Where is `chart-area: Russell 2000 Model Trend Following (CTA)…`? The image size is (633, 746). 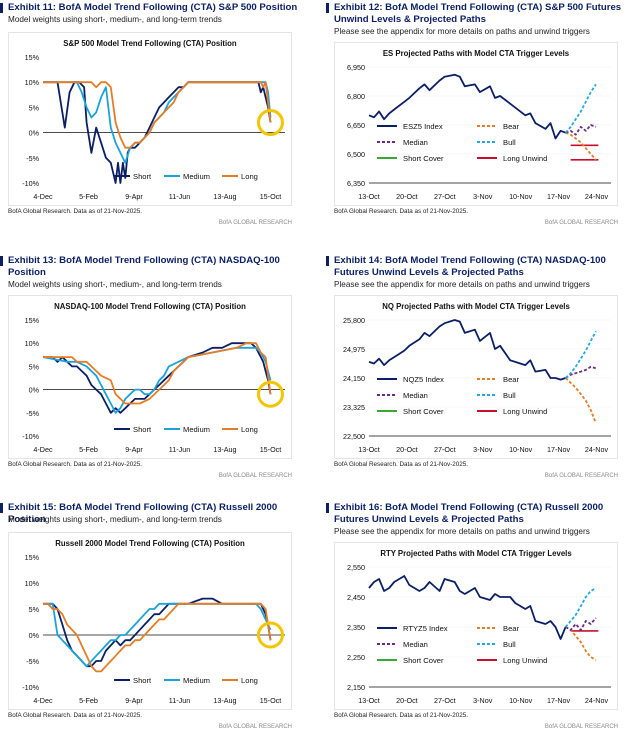 chart-area: Russell 2000 Model Trend Following (CTA)… is located at coordinates (150, 621).